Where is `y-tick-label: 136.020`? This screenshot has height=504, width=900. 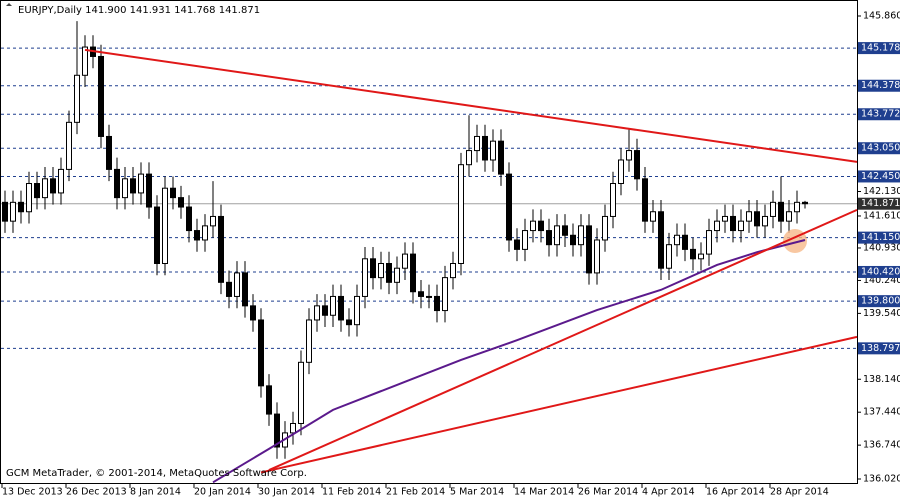
y-tick-label: 136.020 is located at coordinates (881, 479).